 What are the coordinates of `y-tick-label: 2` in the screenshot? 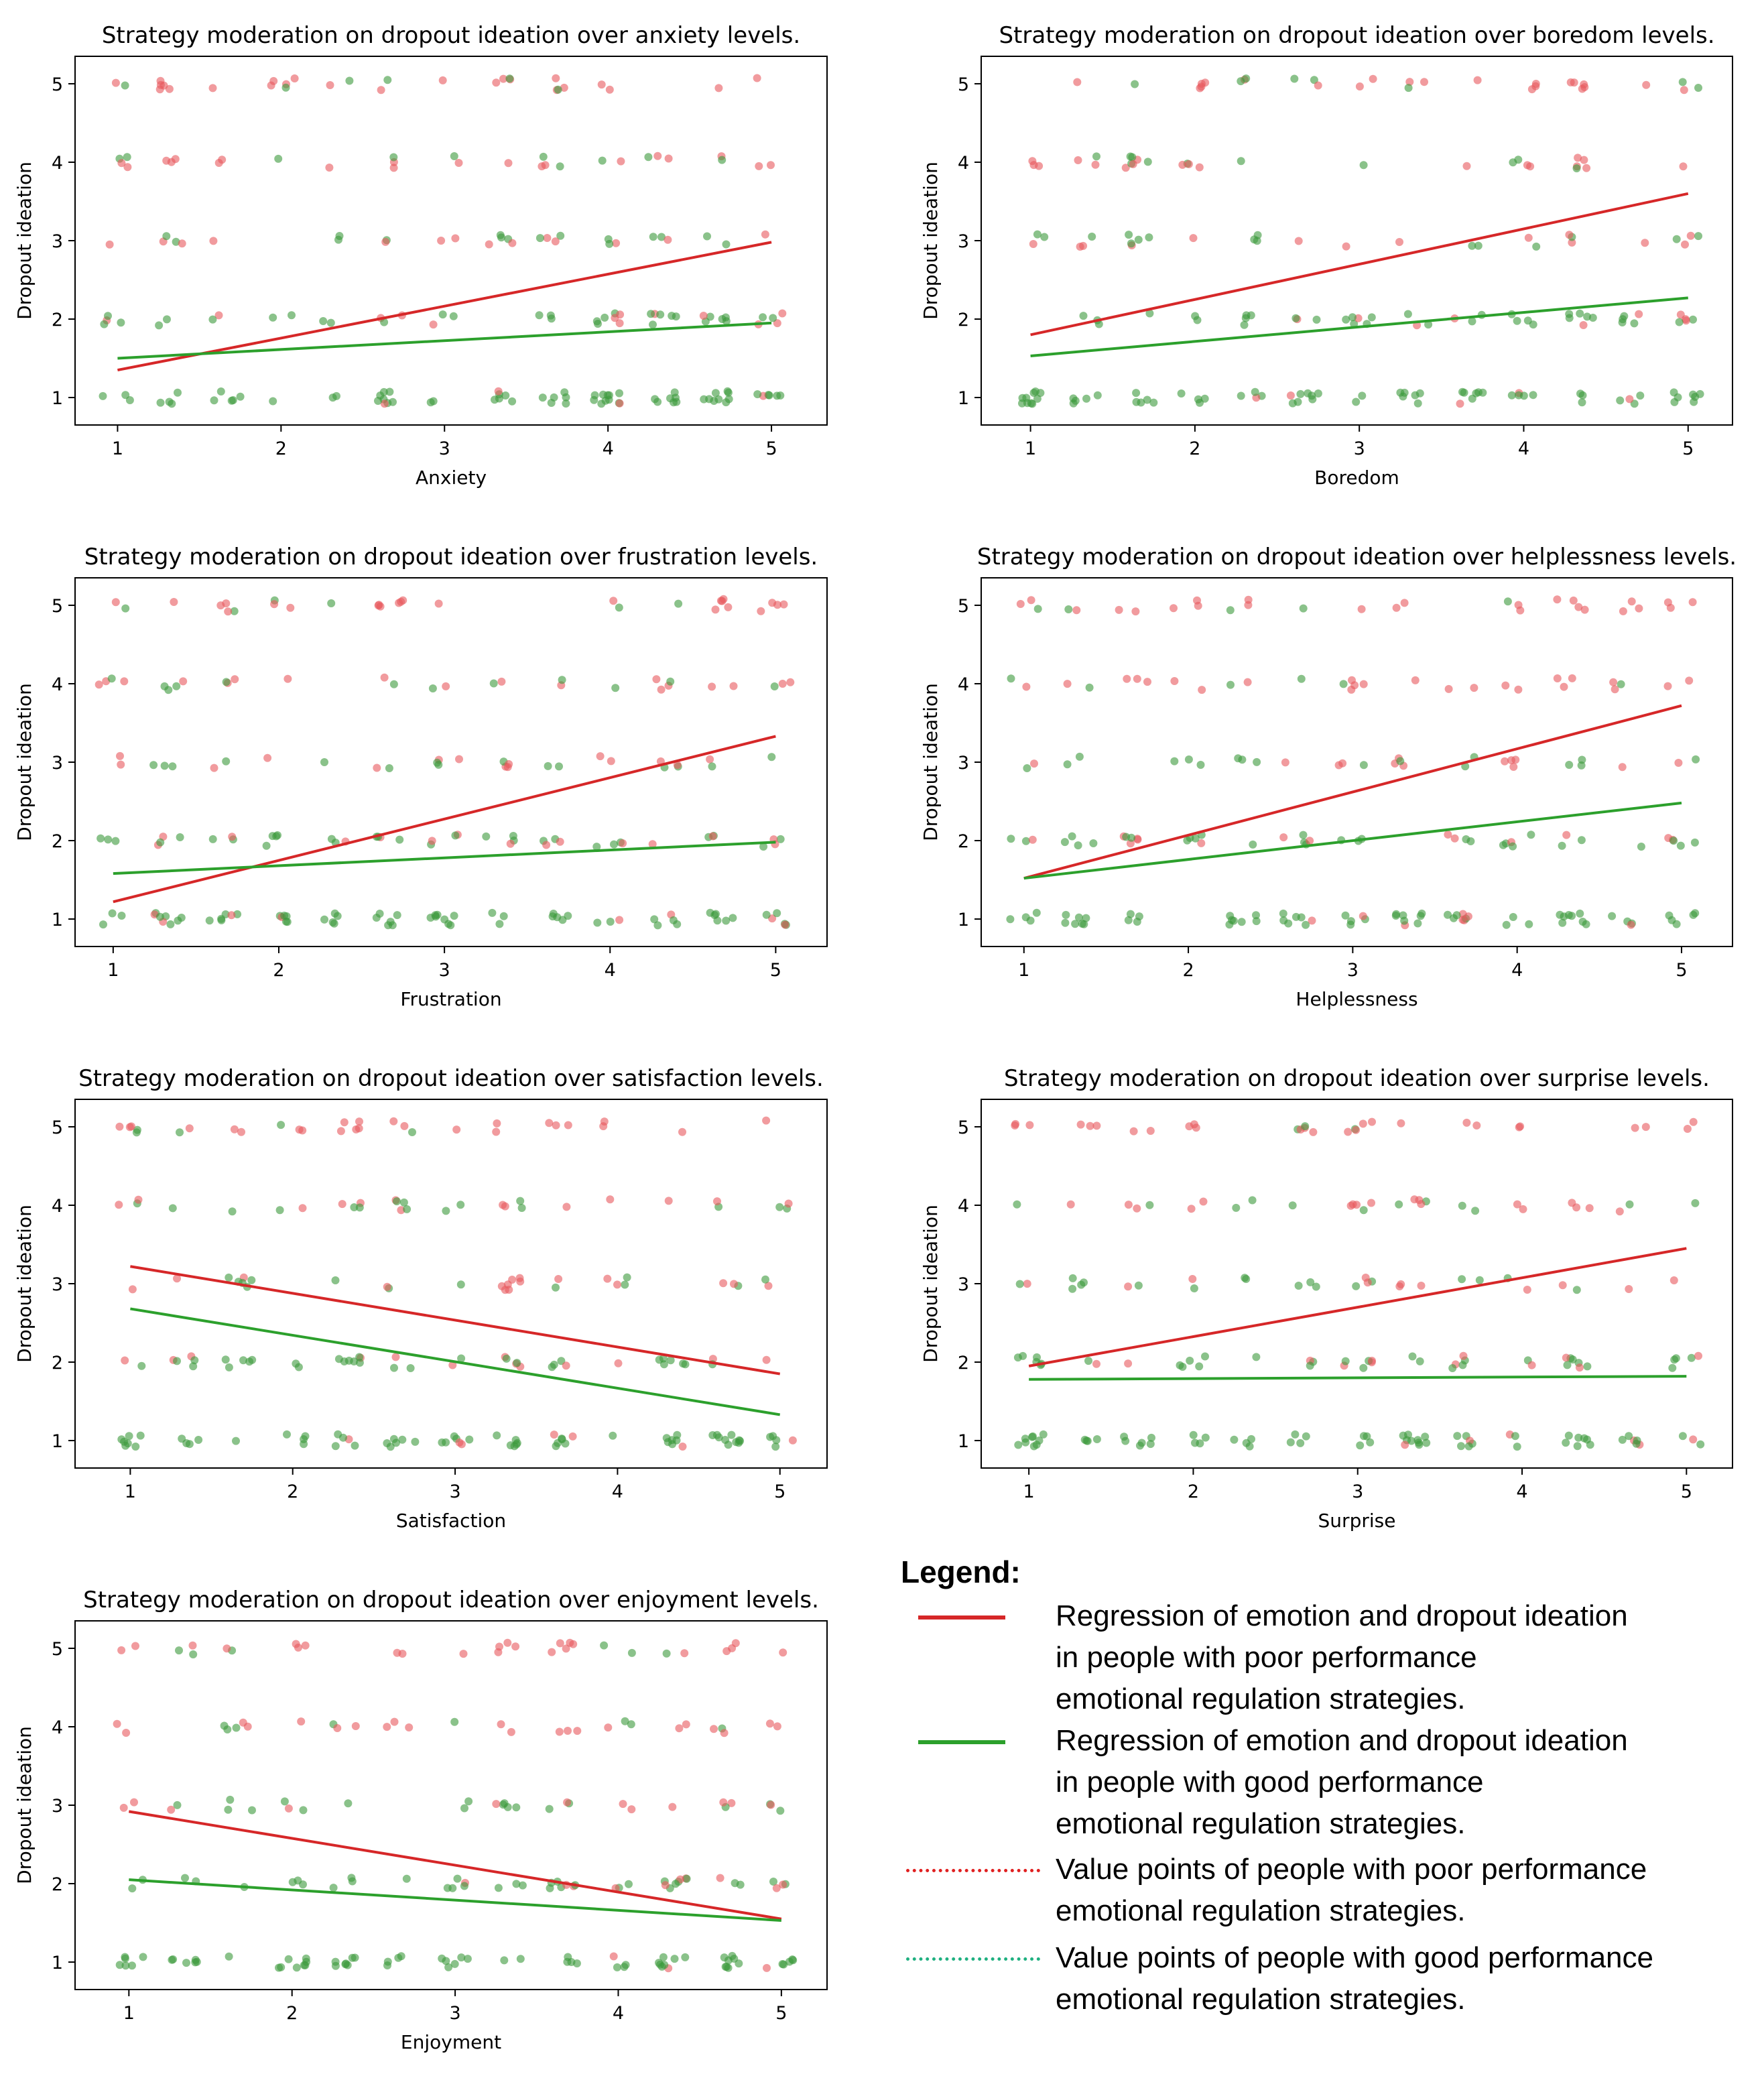 It's located at (964, 841).